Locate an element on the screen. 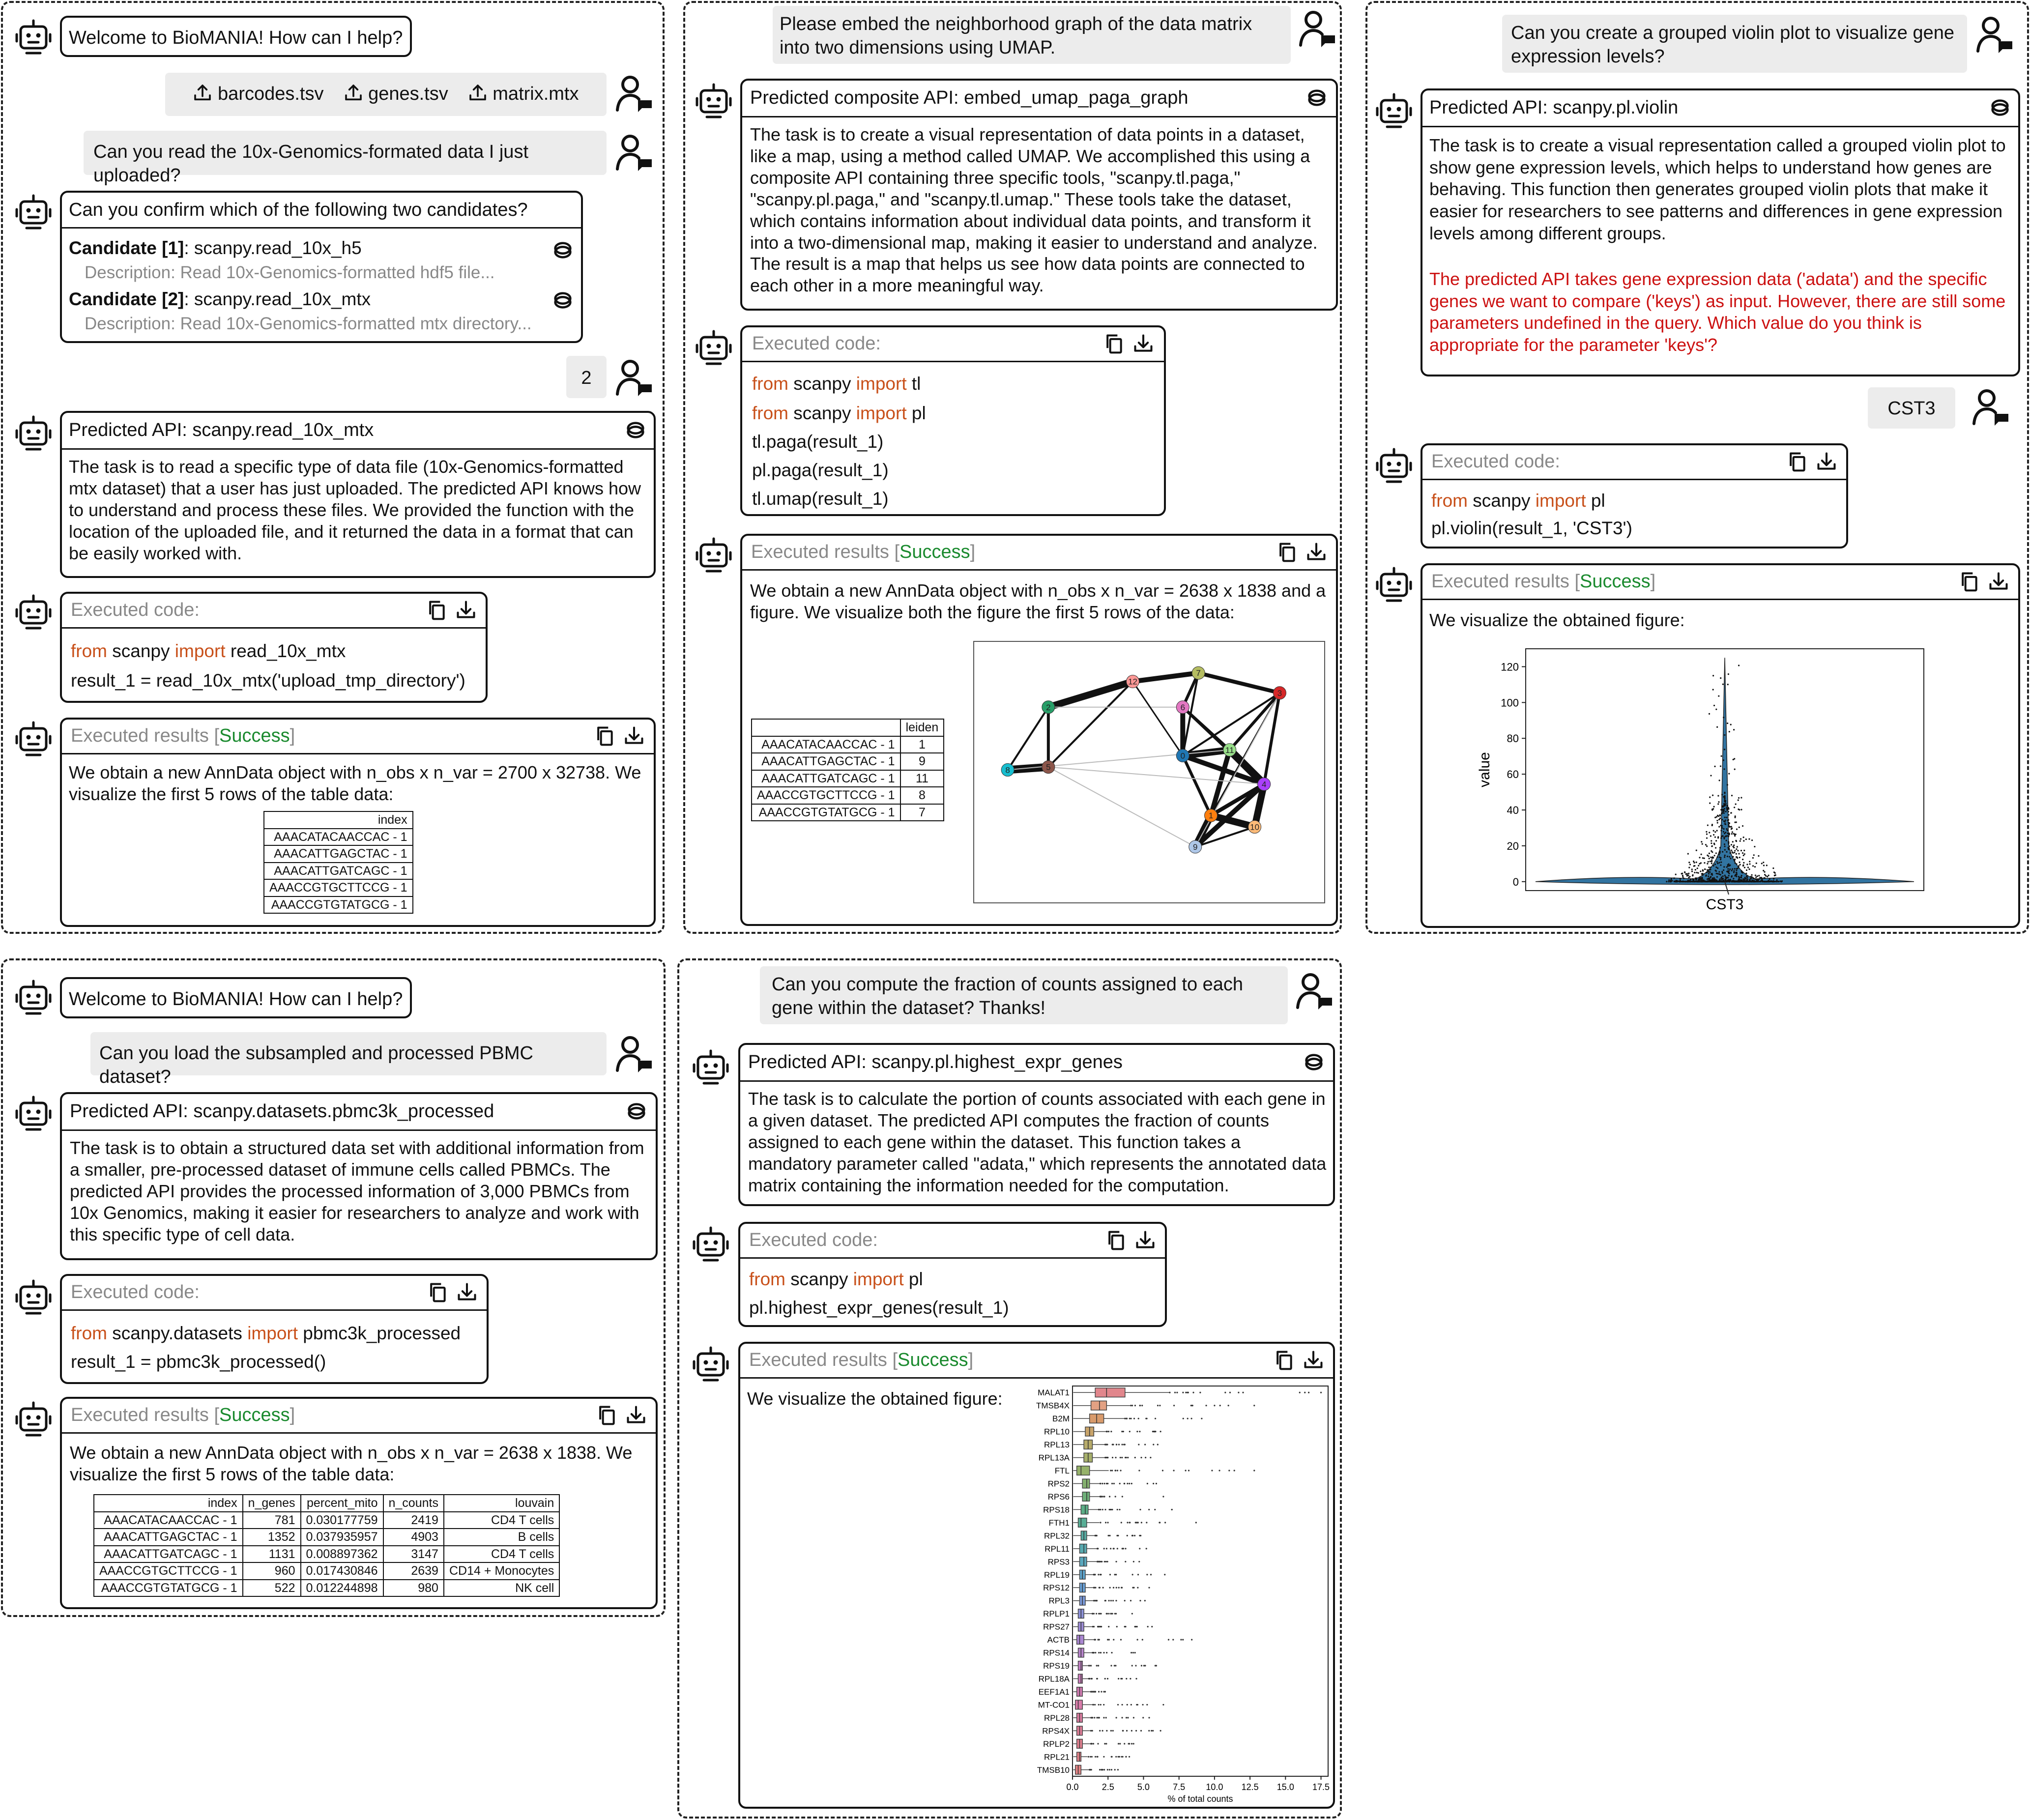 The height and width of the screenshot is (1820, 2030). x-tick-label: 5.0 is located at coordinates (1143, 1787).